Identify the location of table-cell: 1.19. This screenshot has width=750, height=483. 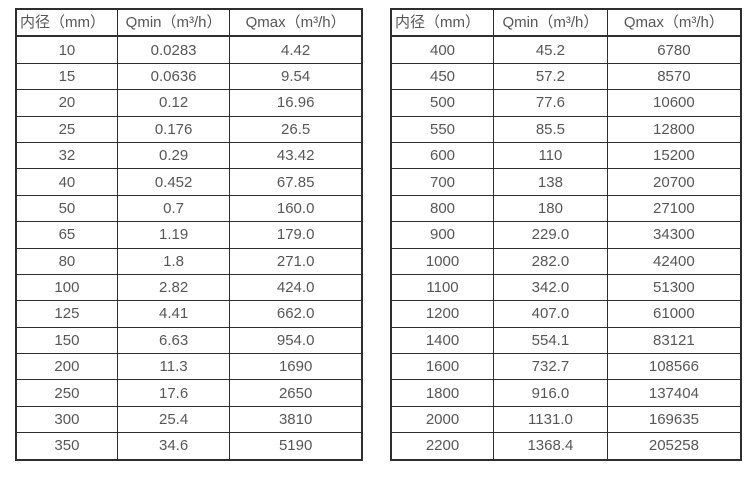
(173, 235).